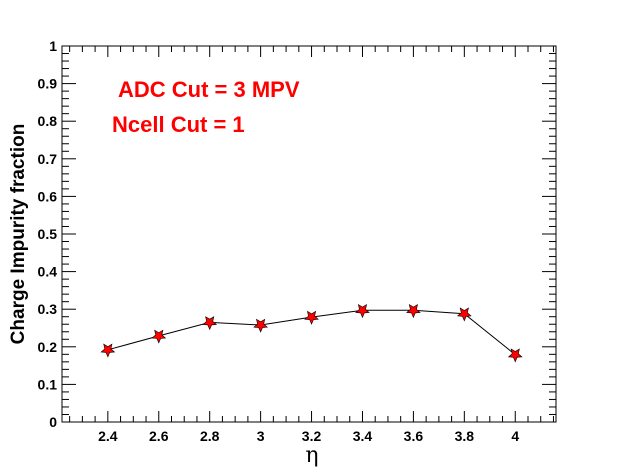 Image resolution: width=621 pixels, height=469 pixels. I want to click on x-tick-label: 3, so click(261, 436).